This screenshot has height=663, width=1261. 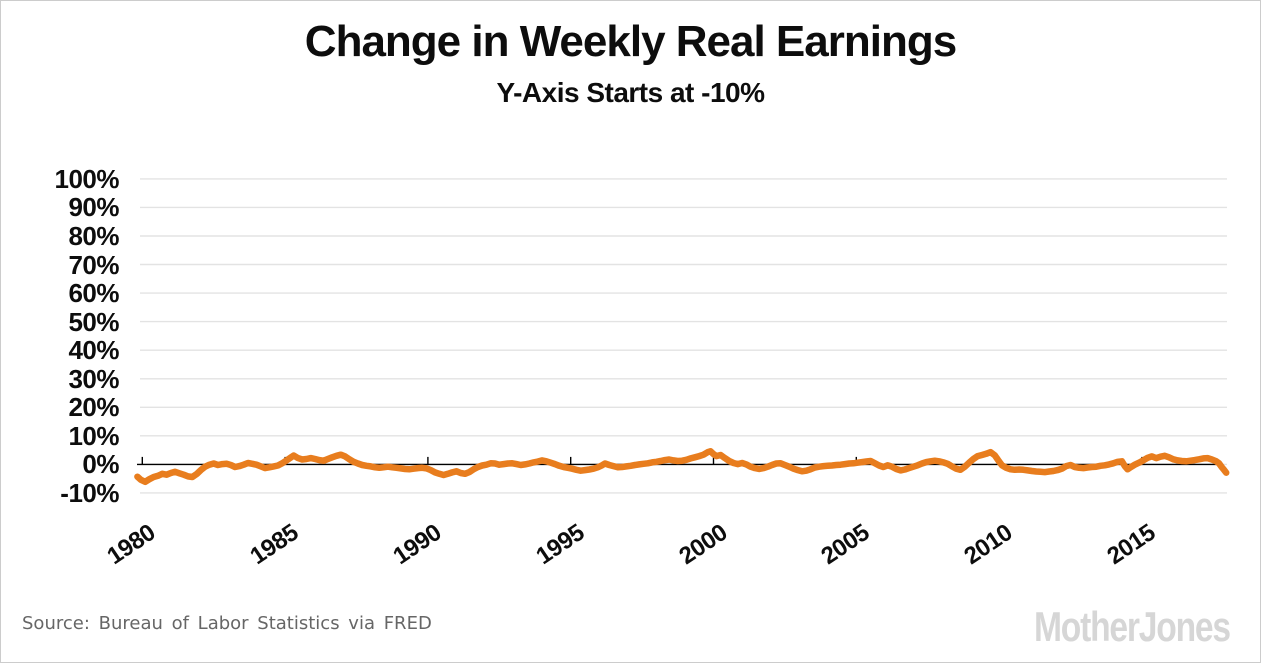 What do you see at coordinates (93, 207) in the screenshot?
I see `y-axis-tick-label: 90%` at bounding box center [93, 207].